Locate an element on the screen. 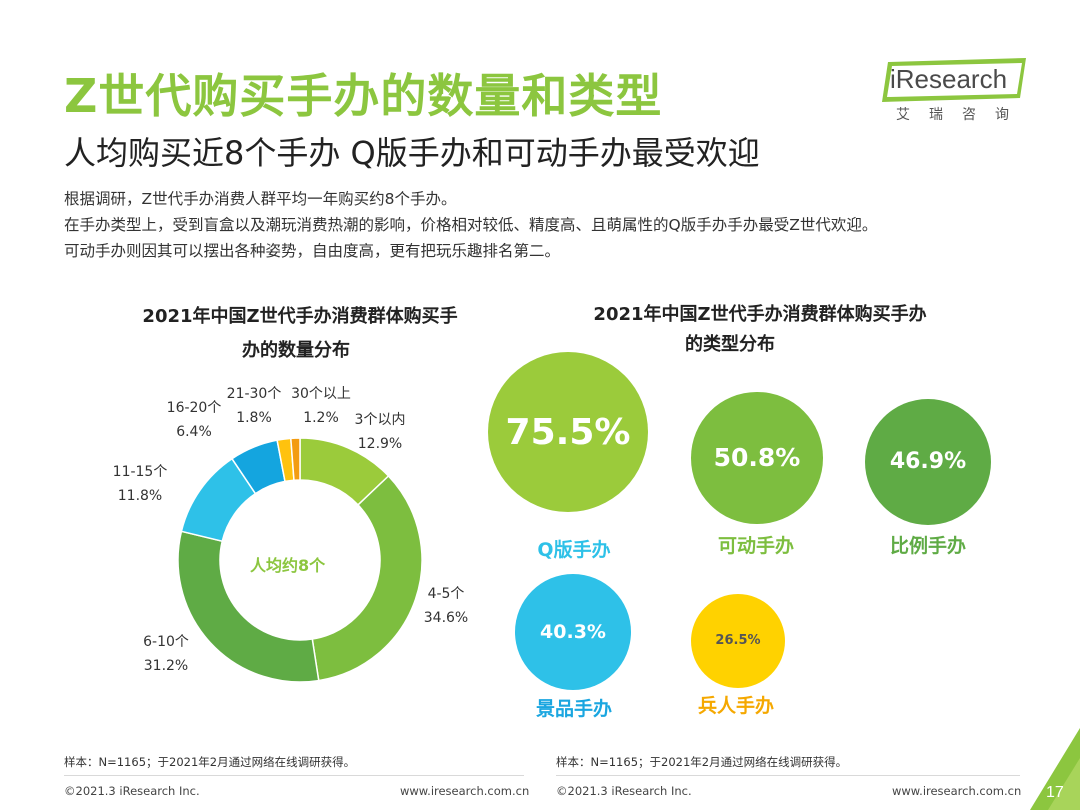 The width and height of the screenshot is (1080, 810). bubble-比例手办: 46.9% is located at coordinates (928, 462).